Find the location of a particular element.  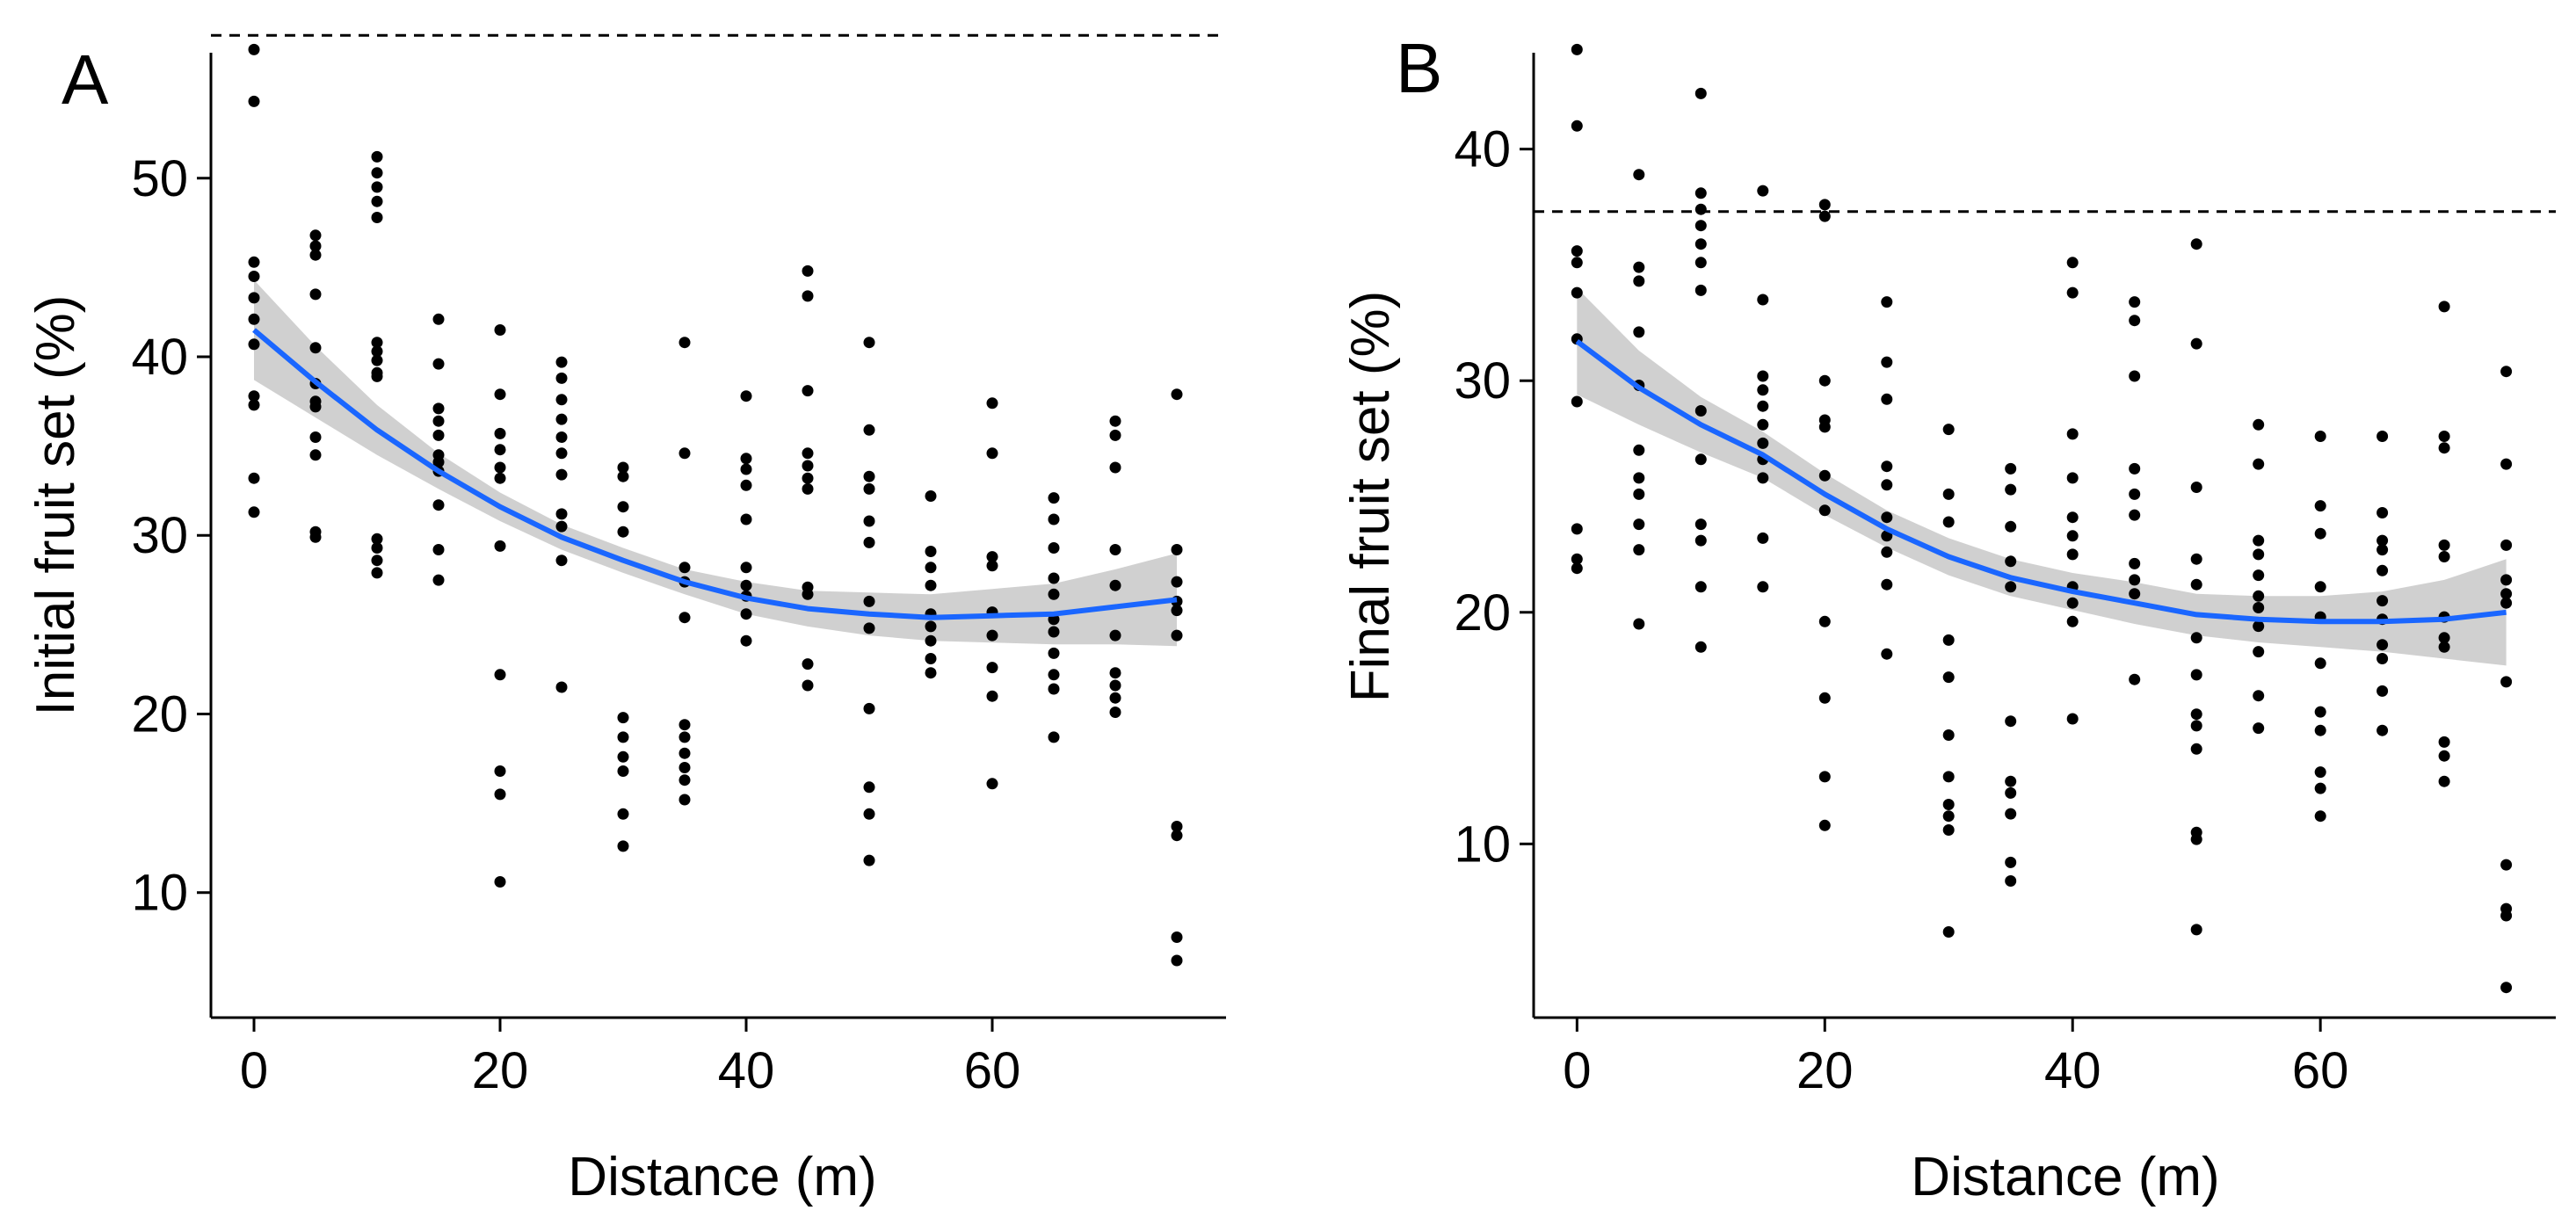

y-axis-label: Initial fruit set (%) is located at coordinates (55, 506).